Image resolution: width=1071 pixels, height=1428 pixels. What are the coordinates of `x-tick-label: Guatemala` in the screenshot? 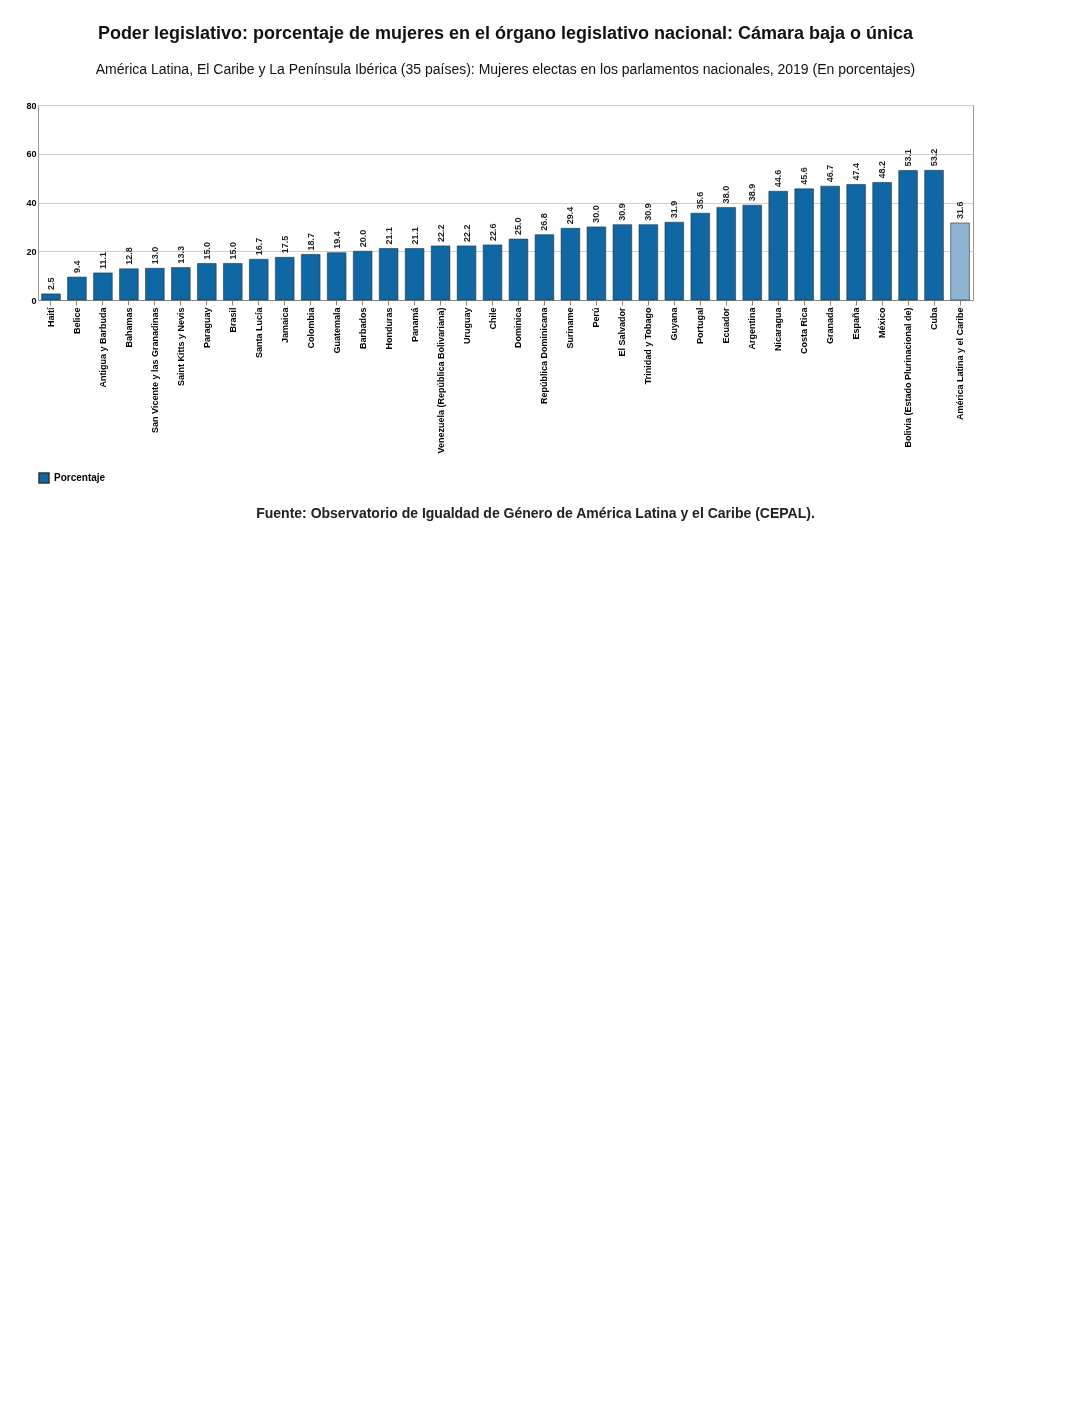 It's located at (336, 330).